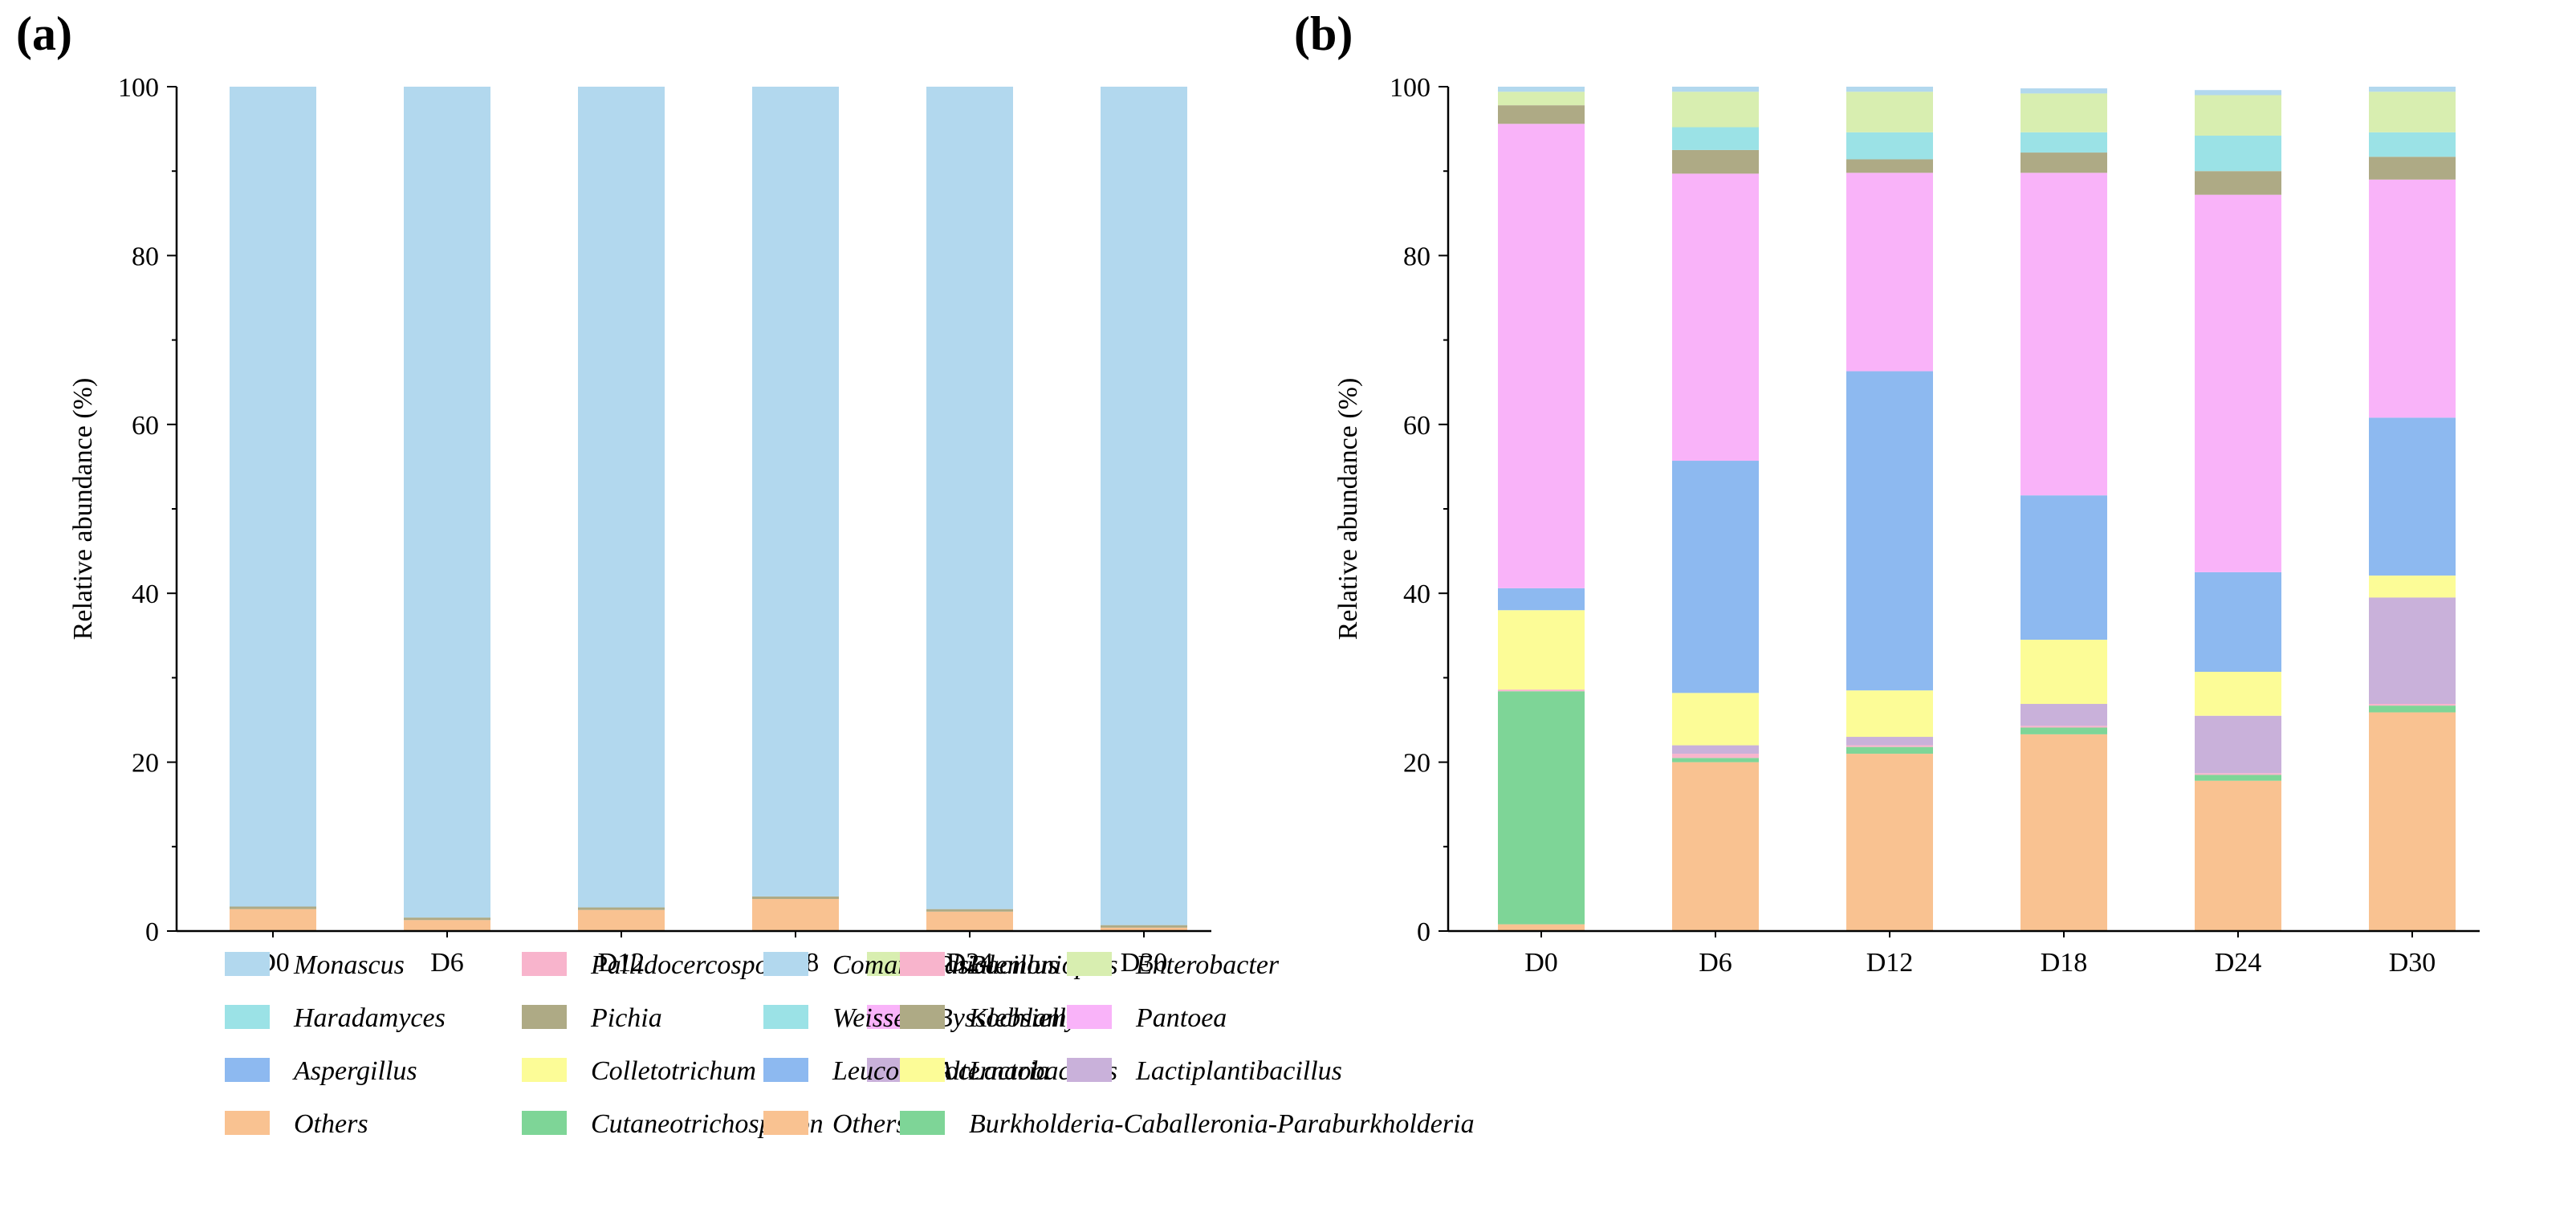 This screenshot has width=2576, height=1224. Describe the element at coordinates (83, 509) in the screenshot. I see `y-axis-title: Relative abundance (%)` at that location.